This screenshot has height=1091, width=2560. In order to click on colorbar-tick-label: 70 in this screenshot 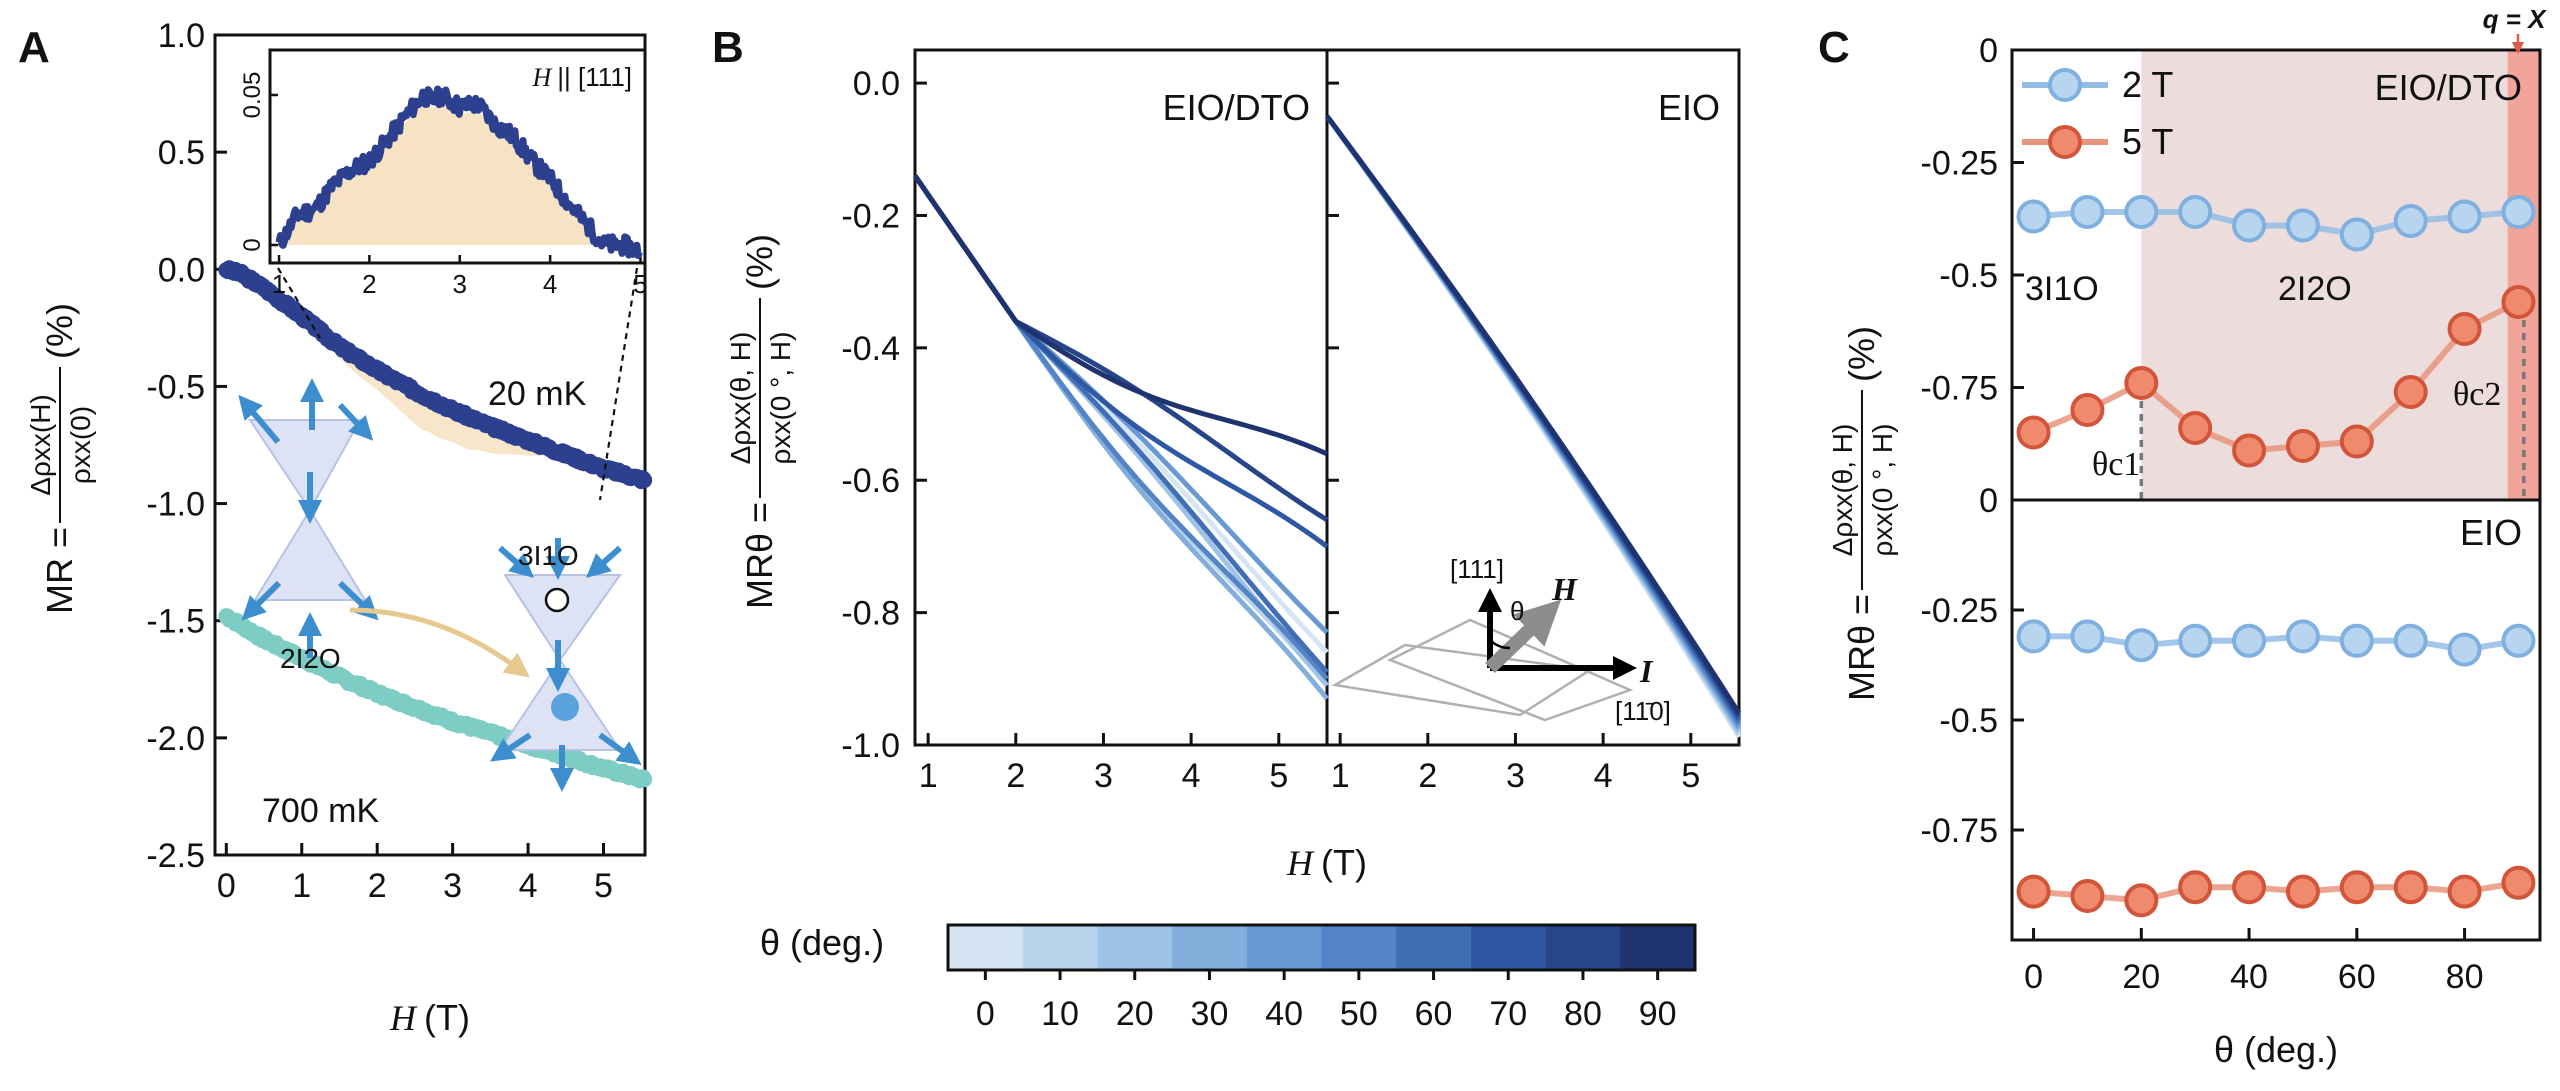, I will do `click(1508, 1014)`.